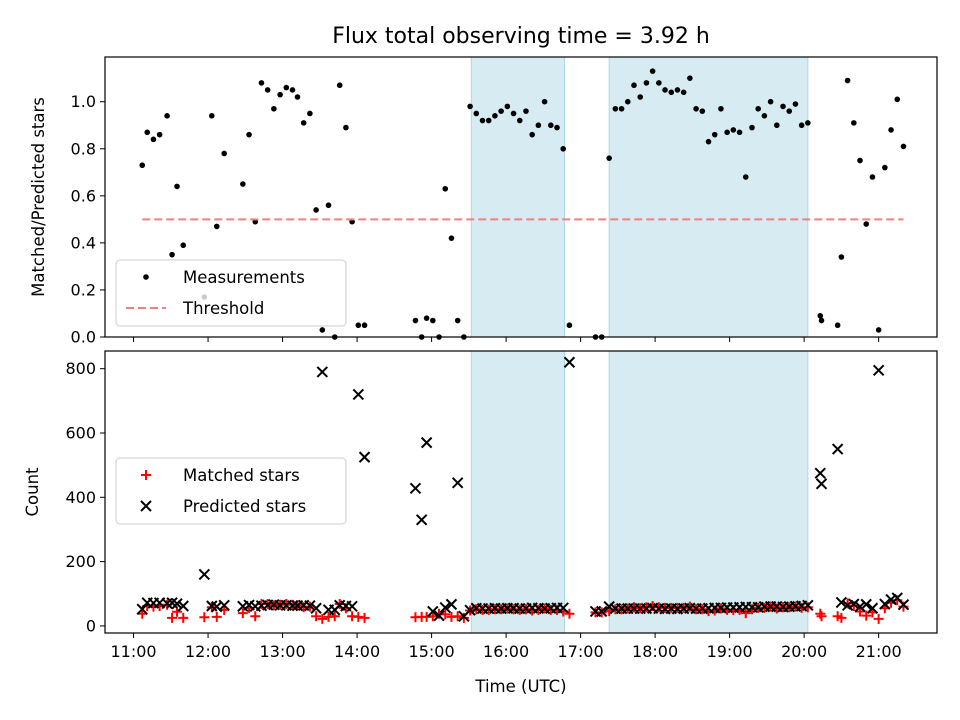 This screenshot has height=720, width=960. I want to click on legend-box, so click(231, 491).